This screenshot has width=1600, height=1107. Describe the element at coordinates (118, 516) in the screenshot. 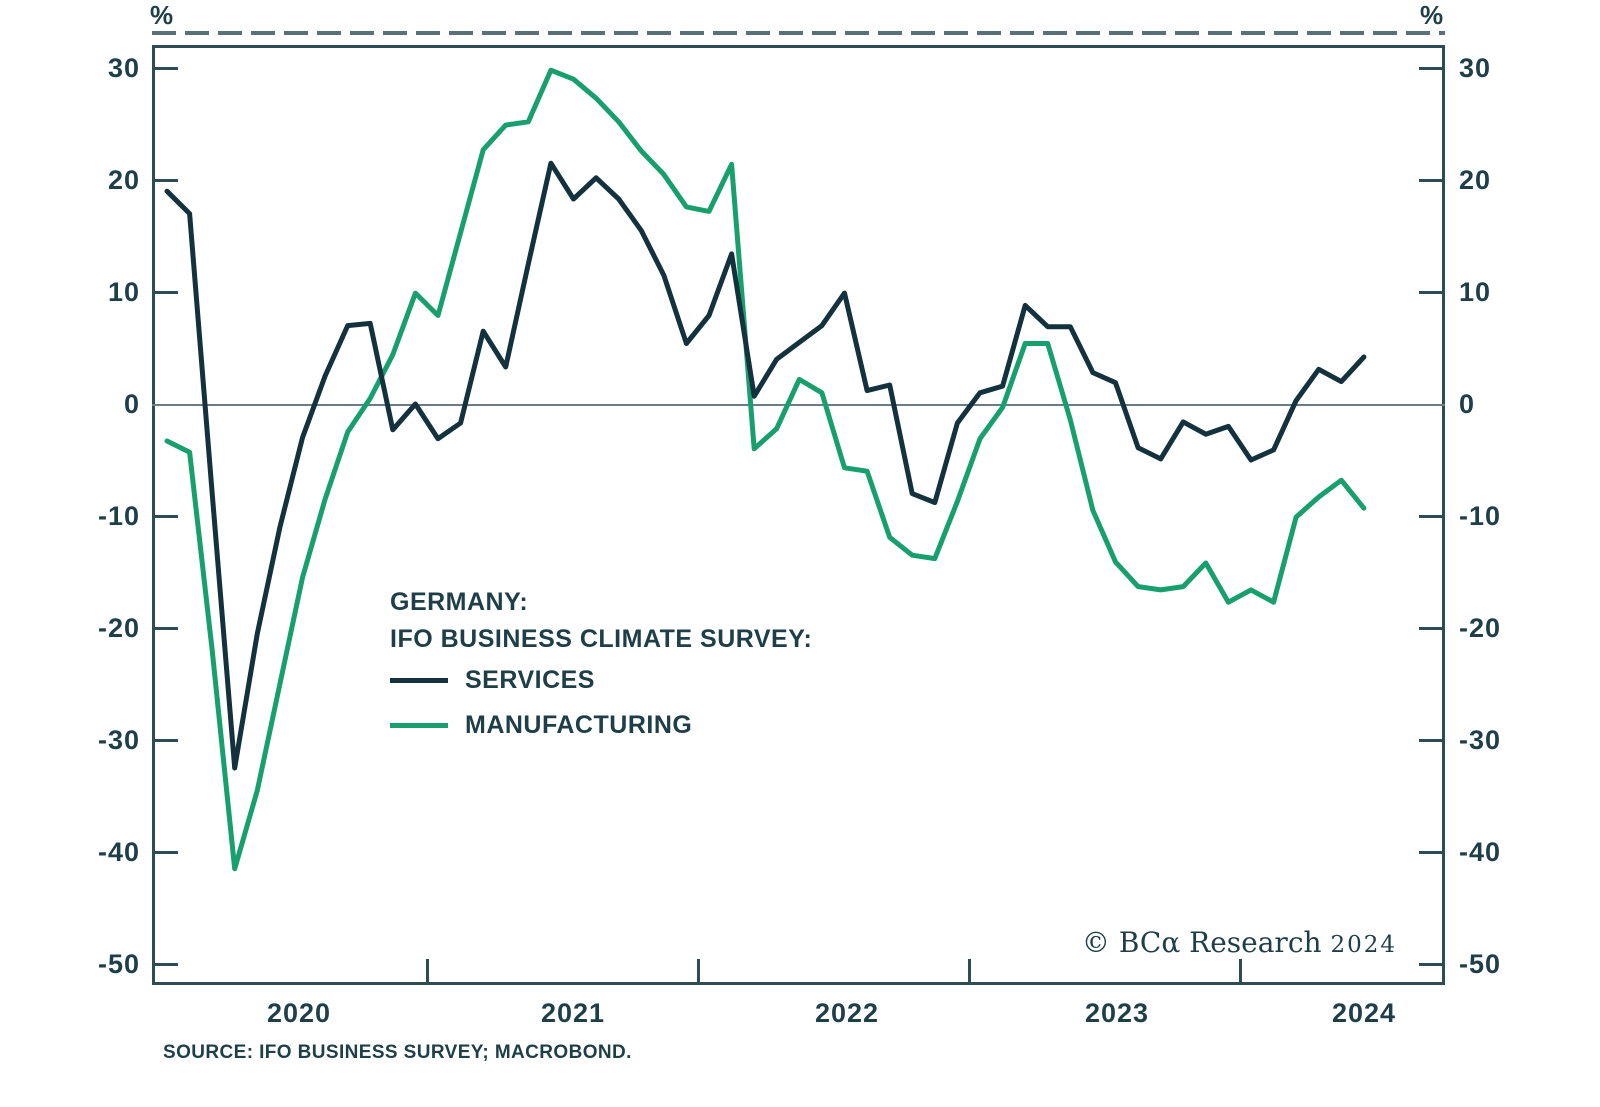

I see `y-axis-tick-label-left: -10` at that location.